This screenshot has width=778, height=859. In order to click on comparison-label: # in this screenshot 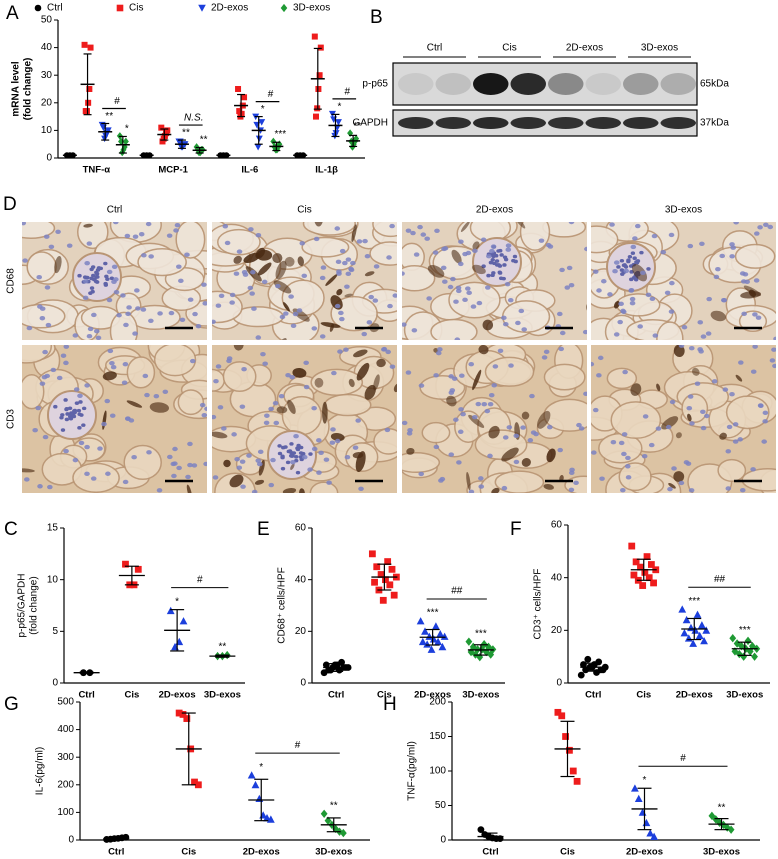, I will do `click(683, 758)`.